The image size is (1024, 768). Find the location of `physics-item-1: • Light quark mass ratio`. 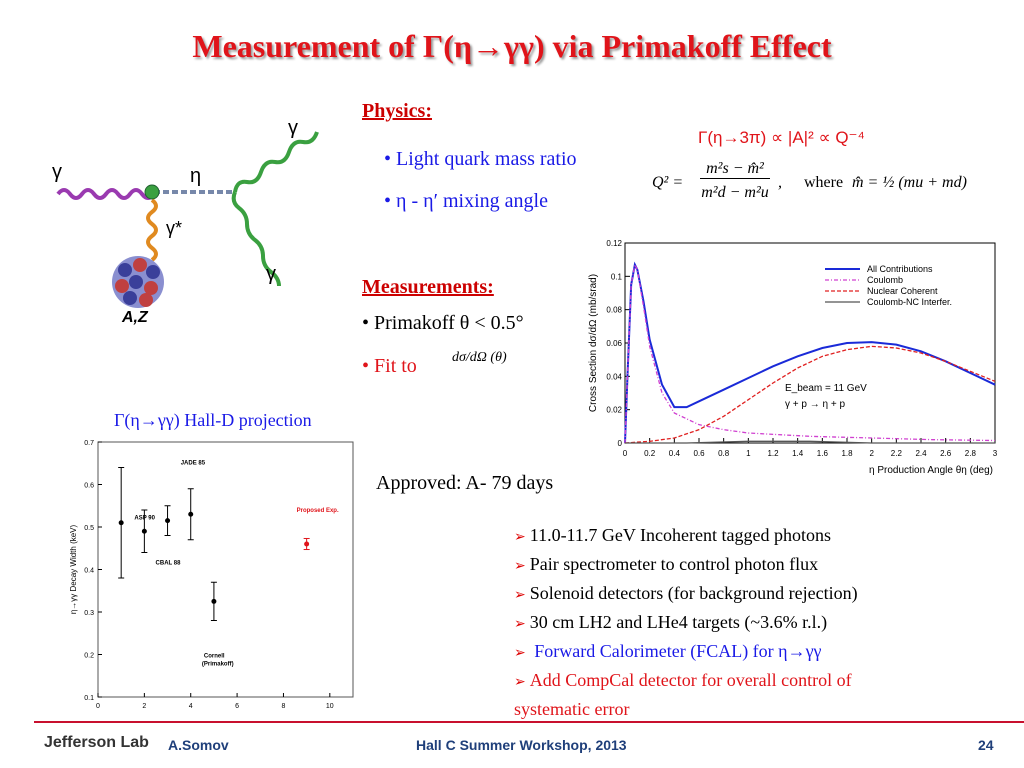

physics-item-1: • Light quark mass ratio is located at coordinates (480, 159).